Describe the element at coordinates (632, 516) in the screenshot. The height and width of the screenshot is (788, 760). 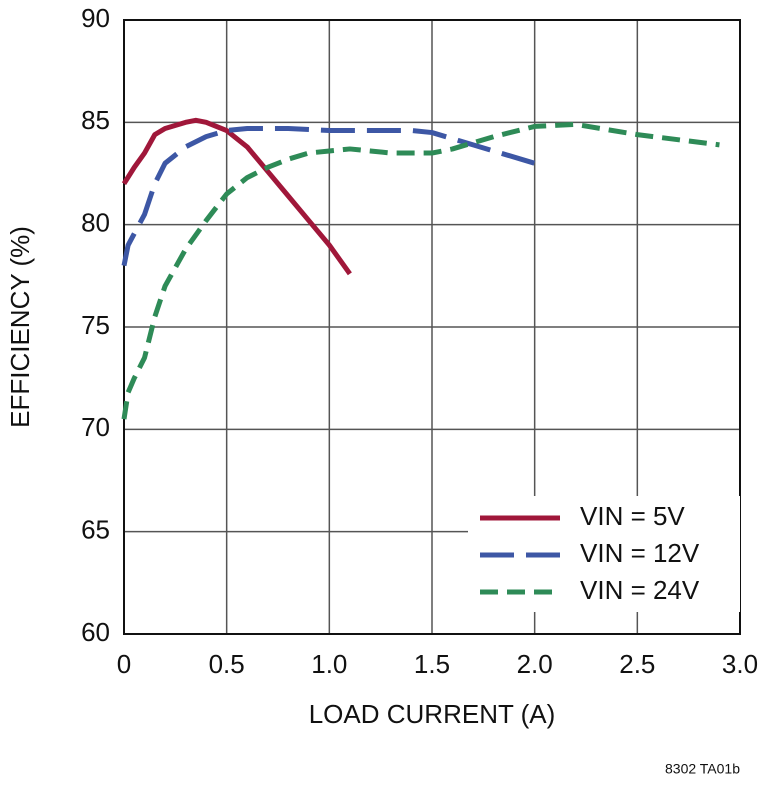
I see `legend-label: VIN = 5V` at that location.